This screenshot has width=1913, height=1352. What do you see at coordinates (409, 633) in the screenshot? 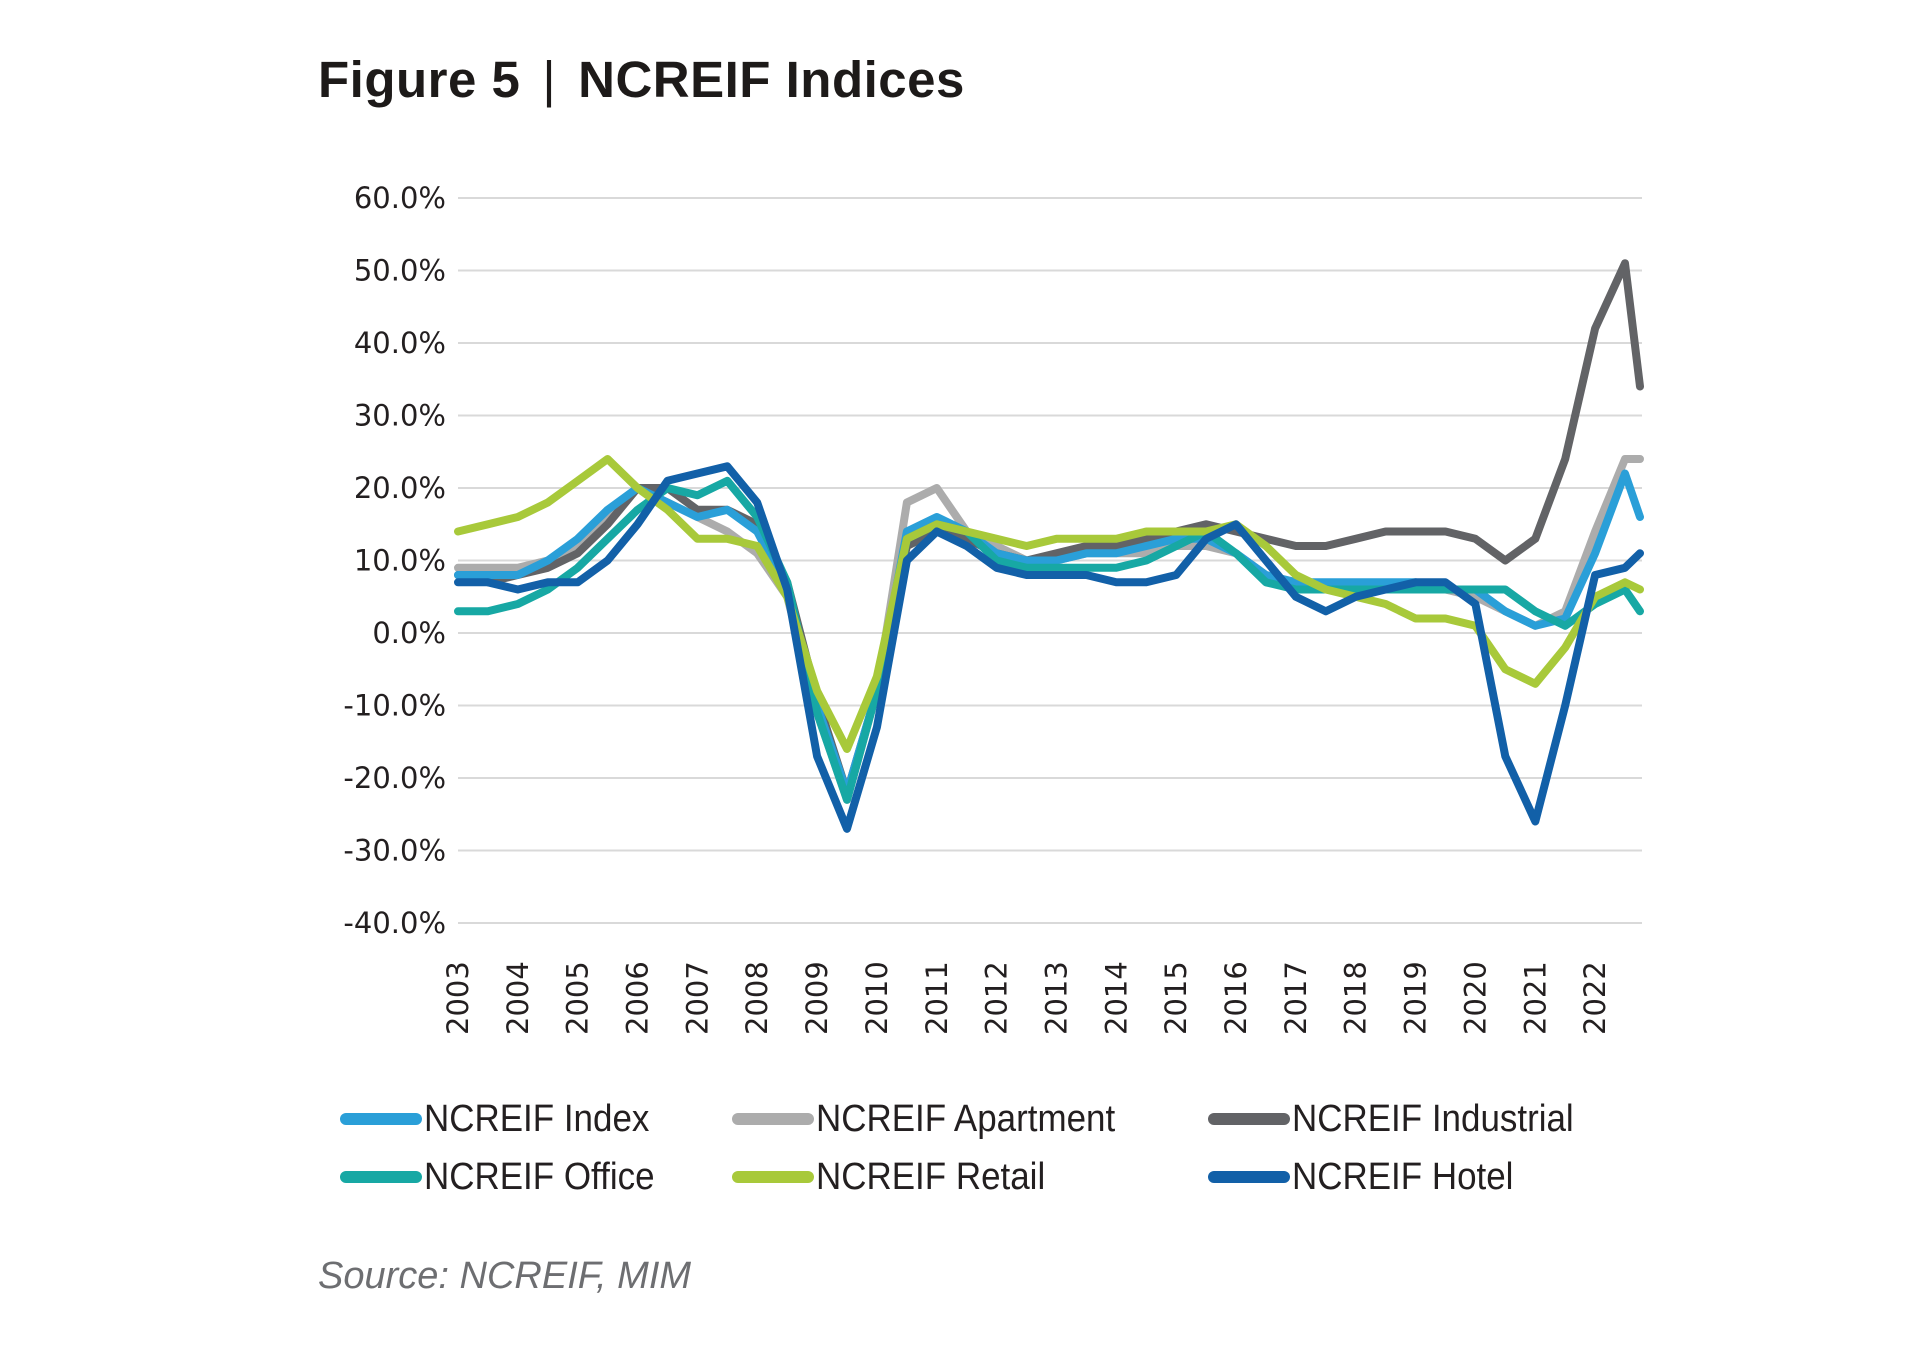
I see `y-tick-label: 0.0%` at bounding box center [409, 633].